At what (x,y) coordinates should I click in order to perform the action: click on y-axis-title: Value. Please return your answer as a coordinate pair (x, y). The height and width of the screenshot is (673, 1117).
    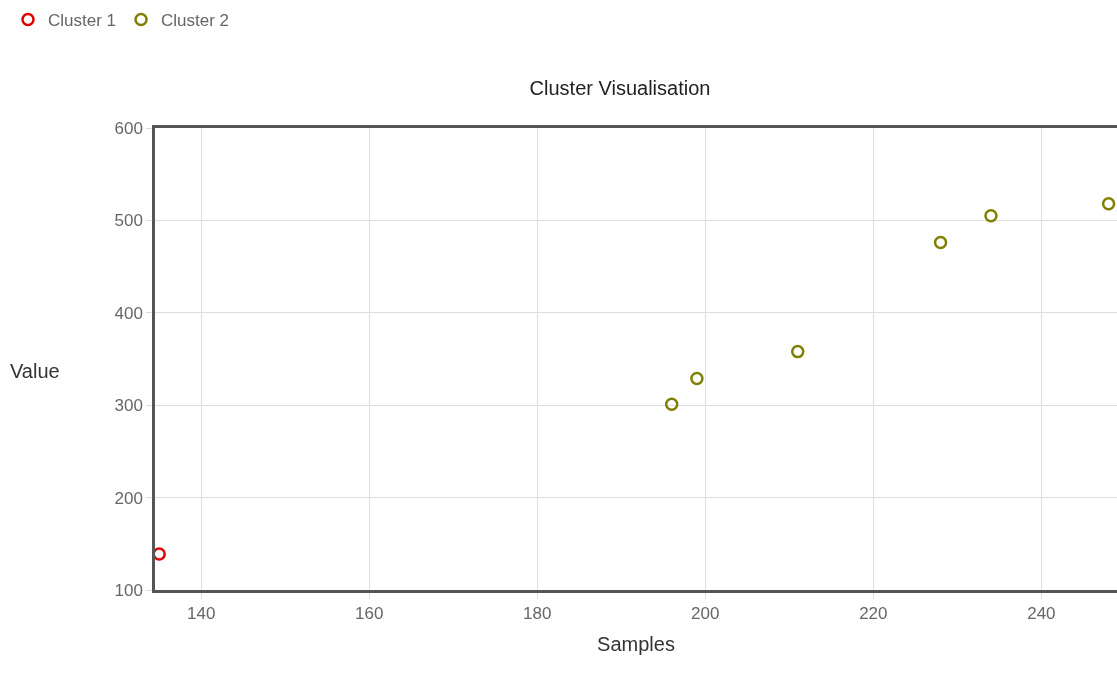
    Looking at the image, I should click on (35, 371).